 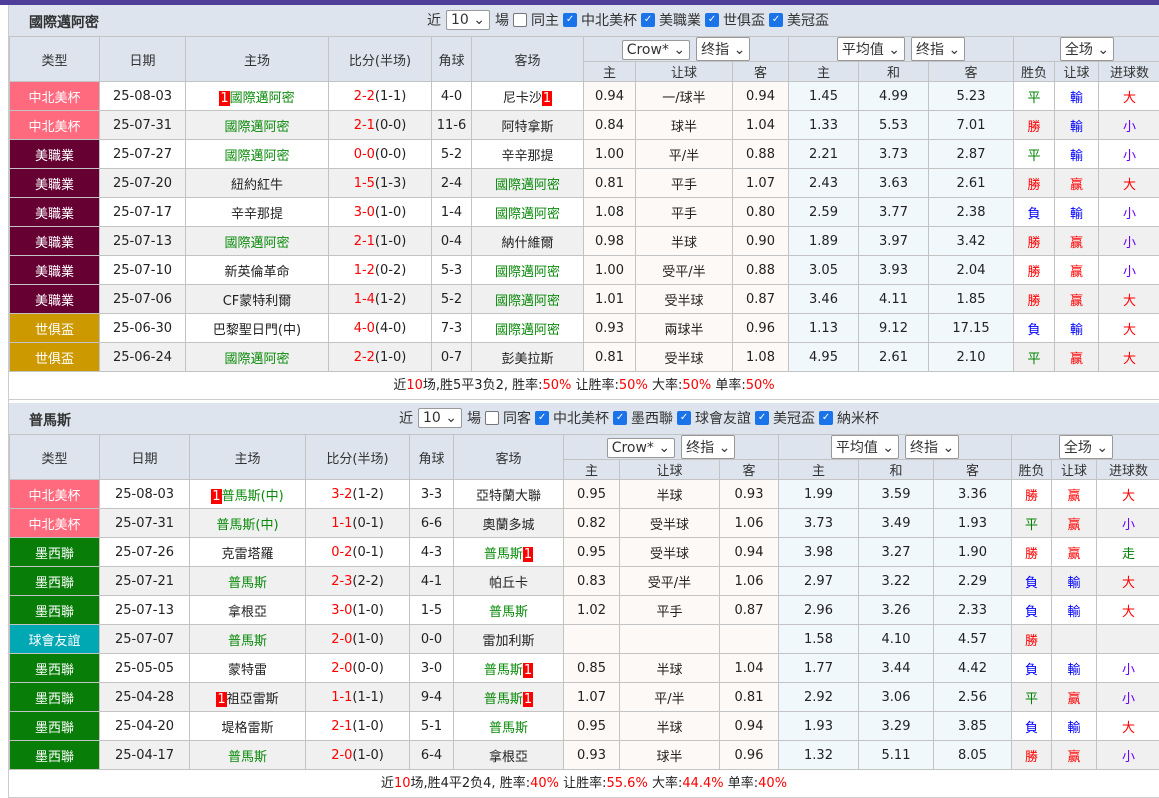 I want to click on score-cell: 1-2(0-2), so click(x=380, y=270).